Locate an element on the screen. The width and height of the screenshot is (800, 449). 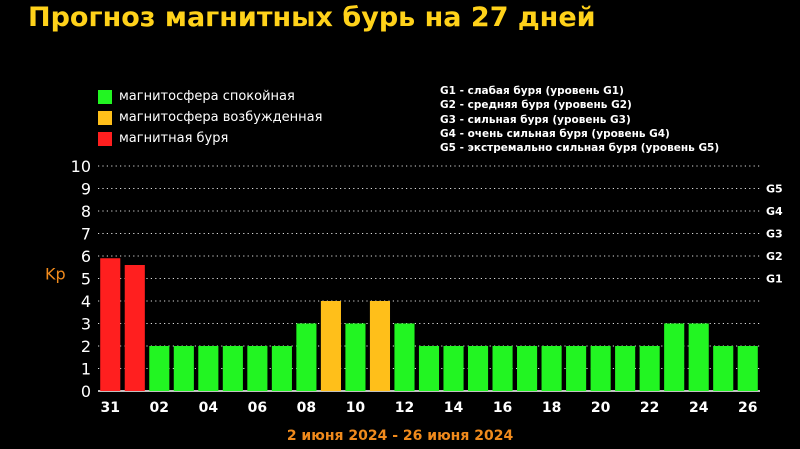
x-tick-label: 31 is located at coordinates (110, 408).